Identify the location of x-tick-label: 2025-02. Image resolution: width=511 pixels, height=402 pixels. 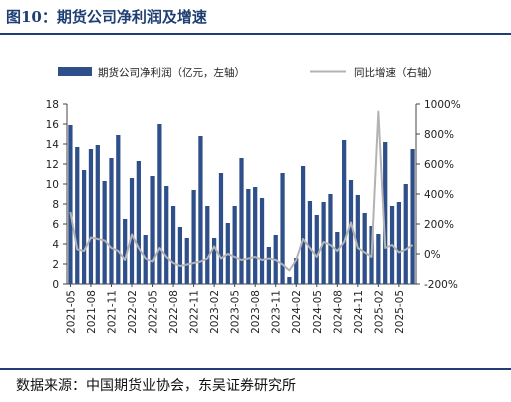
(379, 312).